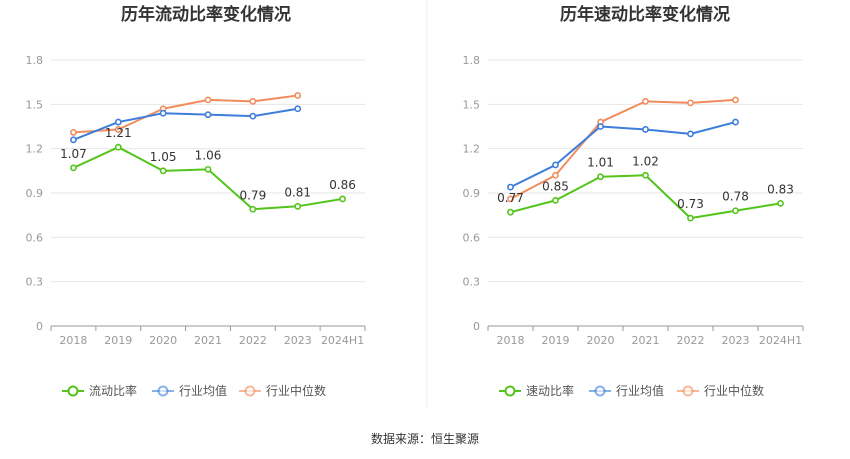  What do you see at coordinates (163, 157) in the screenshot?
I see `data-label: 1.05` at bounding box center [163, 157].